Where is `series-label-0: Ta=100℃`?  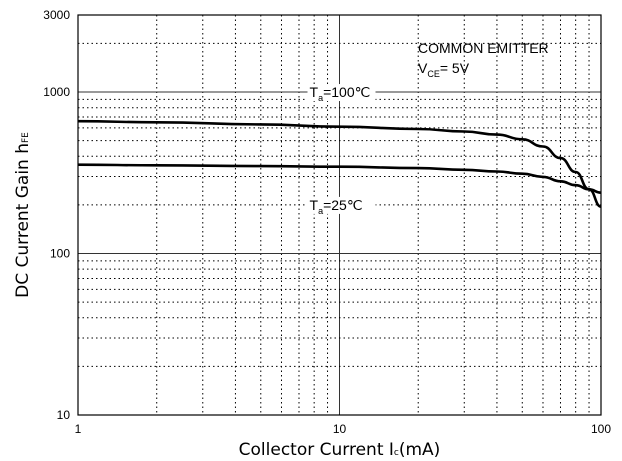 series-label-0: Ta=100℃ is located at coordinates (340, 93).